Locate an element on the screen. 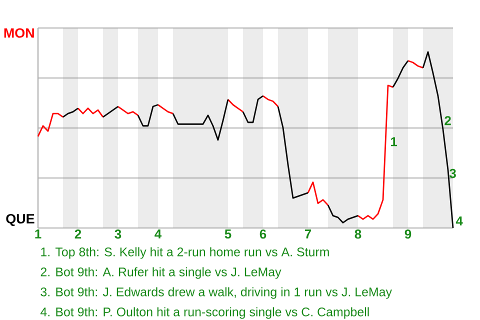 This screenshot has width=480, height=320. x-tick-label: 1 is located at coordinates (38, 234).